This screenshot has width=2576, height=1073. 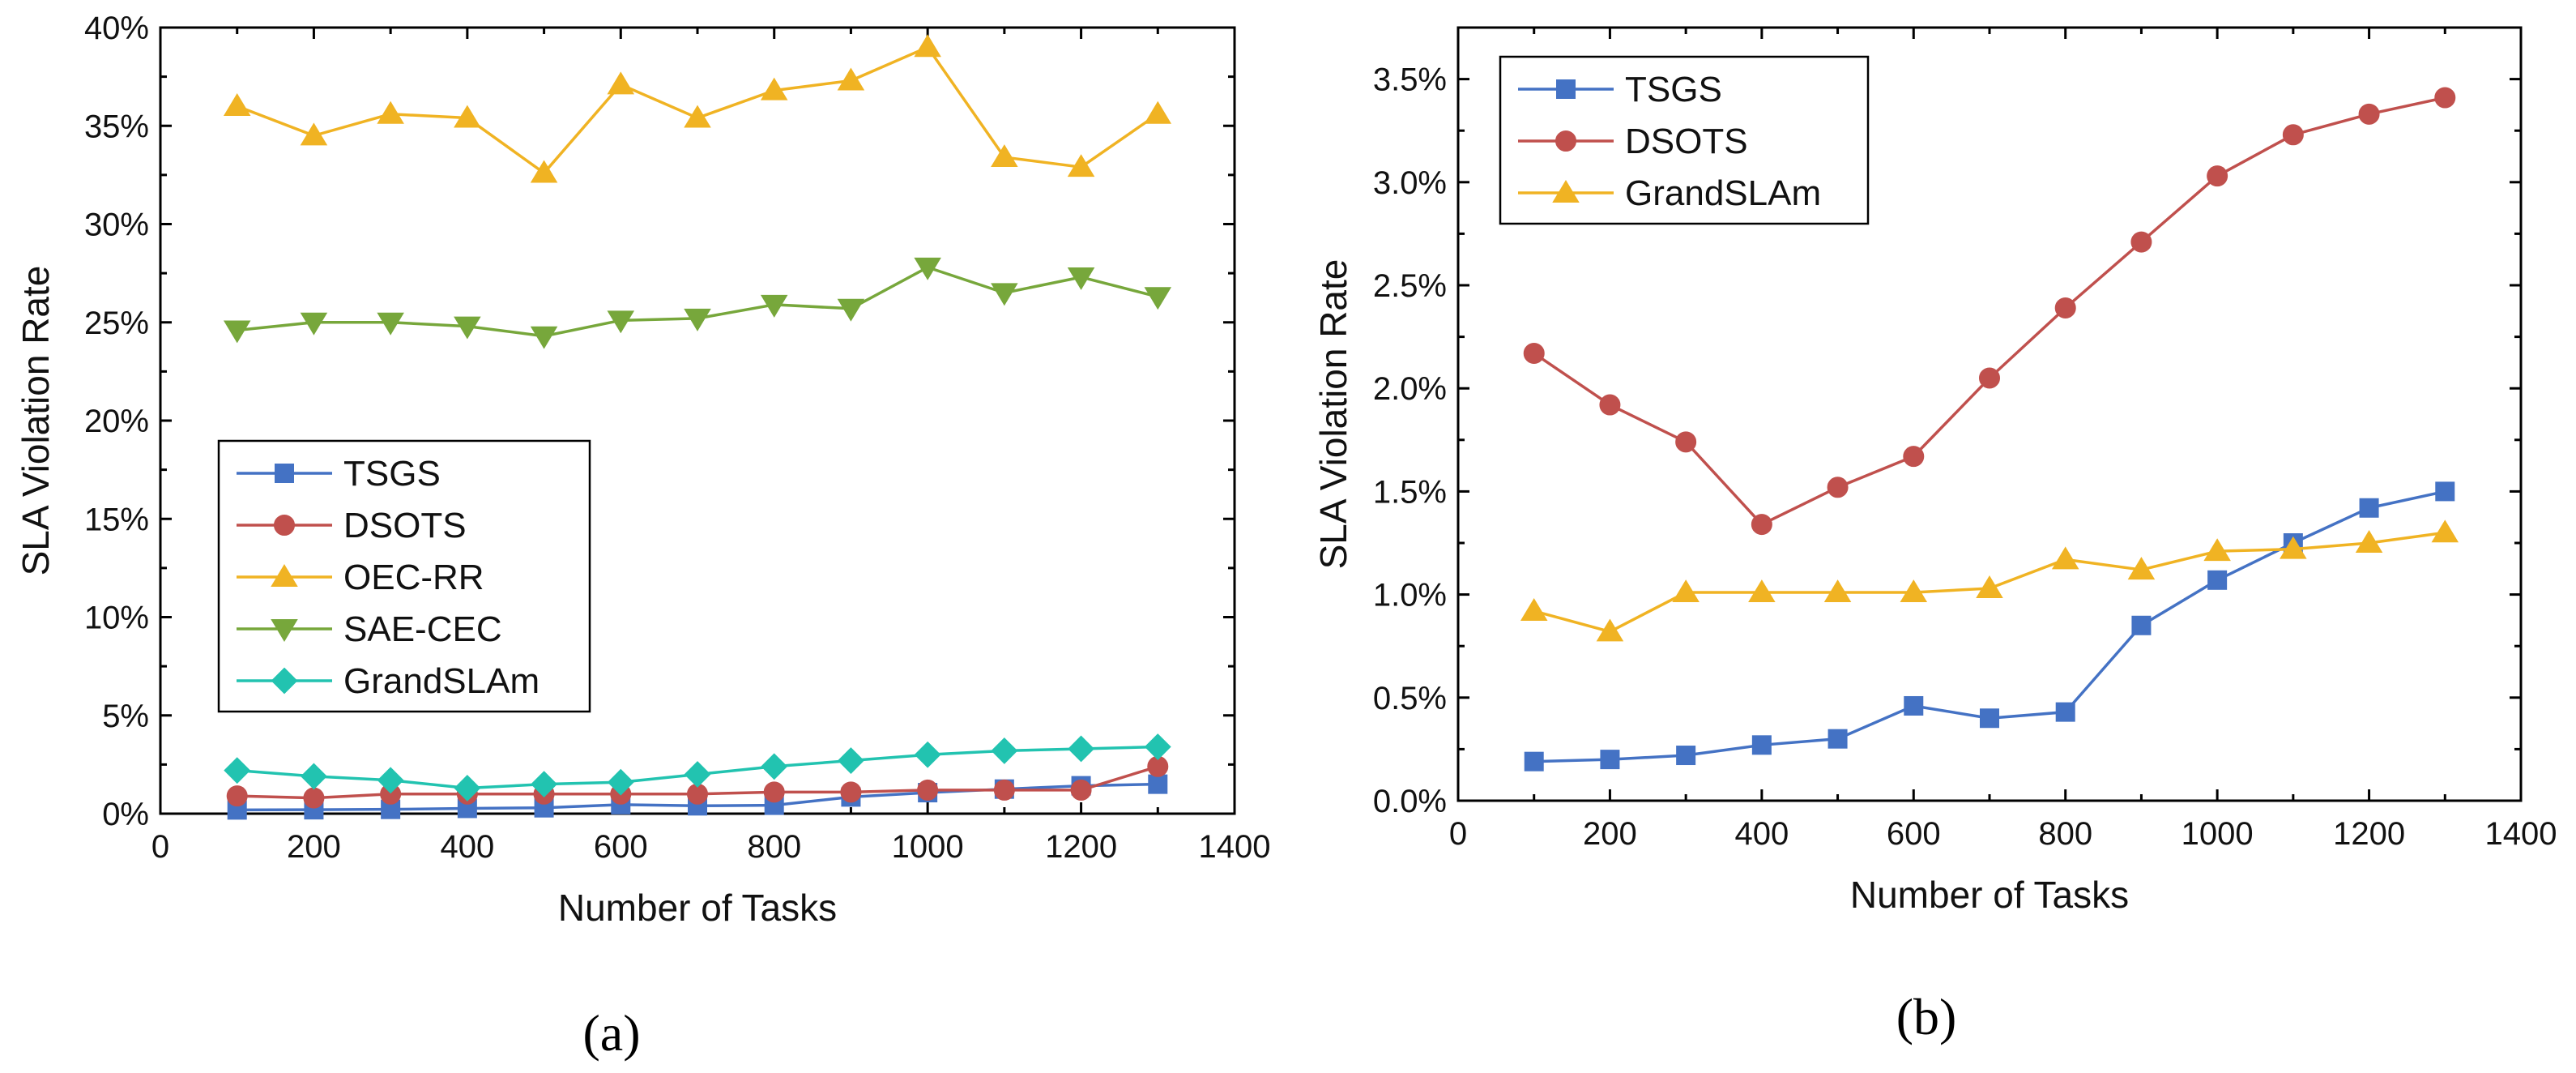 What do you see at coordinates (160, 847) in the screenshot?
I see `chart-a-x-tick-label: 0` at bounding box center [160, 847].